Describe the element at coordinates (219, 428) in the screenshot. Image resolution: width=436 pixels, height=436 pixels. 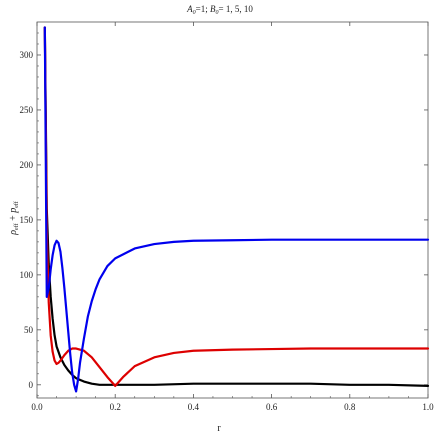
I see `x-axis-label: r` at that location.